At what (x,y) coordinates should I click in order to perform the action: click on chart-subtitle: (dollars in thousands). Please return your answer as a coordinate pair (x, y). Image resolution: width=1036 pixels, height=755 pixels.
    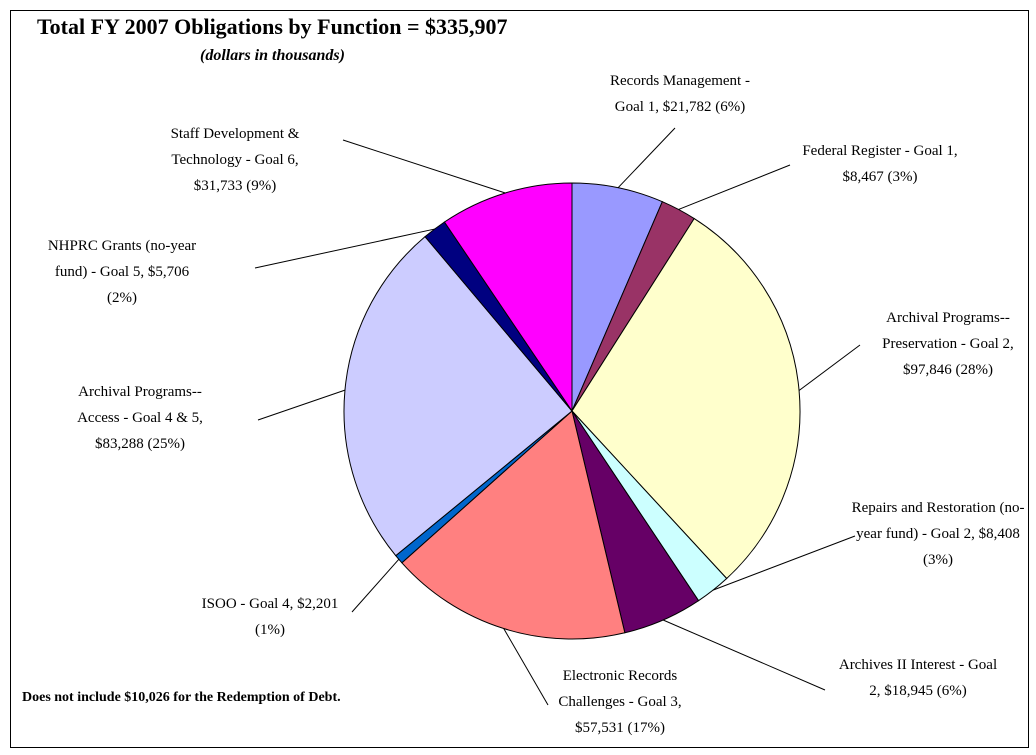
    Looking at the image, I should click on (272, 55).